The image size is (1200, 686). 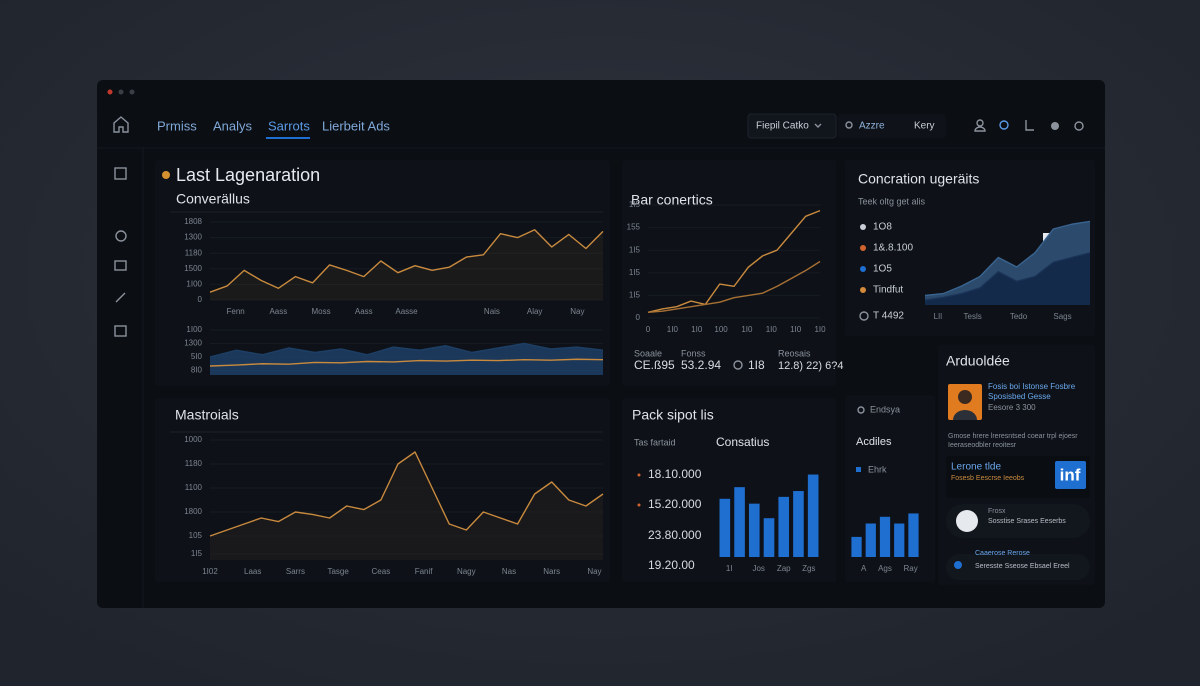 What do you see at coordinates (675, 474) in the screenshot?
I see `list-item: 18.10.000` at bounding box center [675, 474].